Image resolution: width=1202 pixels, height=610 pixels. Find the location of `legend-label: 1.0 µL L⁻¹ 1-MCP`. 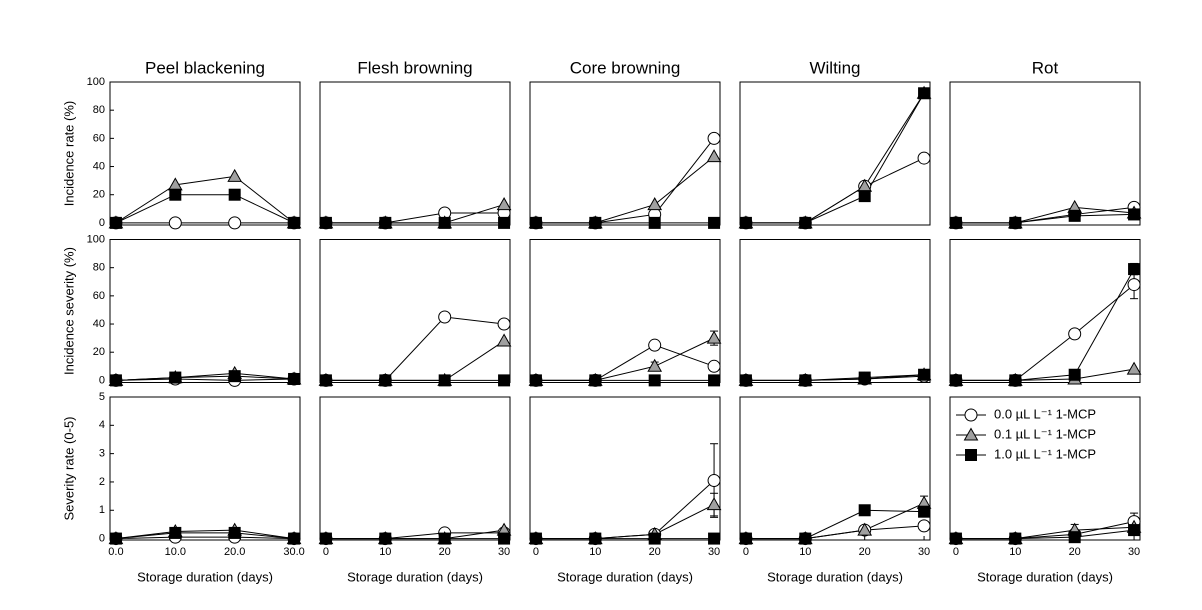

legend-label: 1.0 µL L⁻¹ 1-MCP is located at coordinates (1045, 453).